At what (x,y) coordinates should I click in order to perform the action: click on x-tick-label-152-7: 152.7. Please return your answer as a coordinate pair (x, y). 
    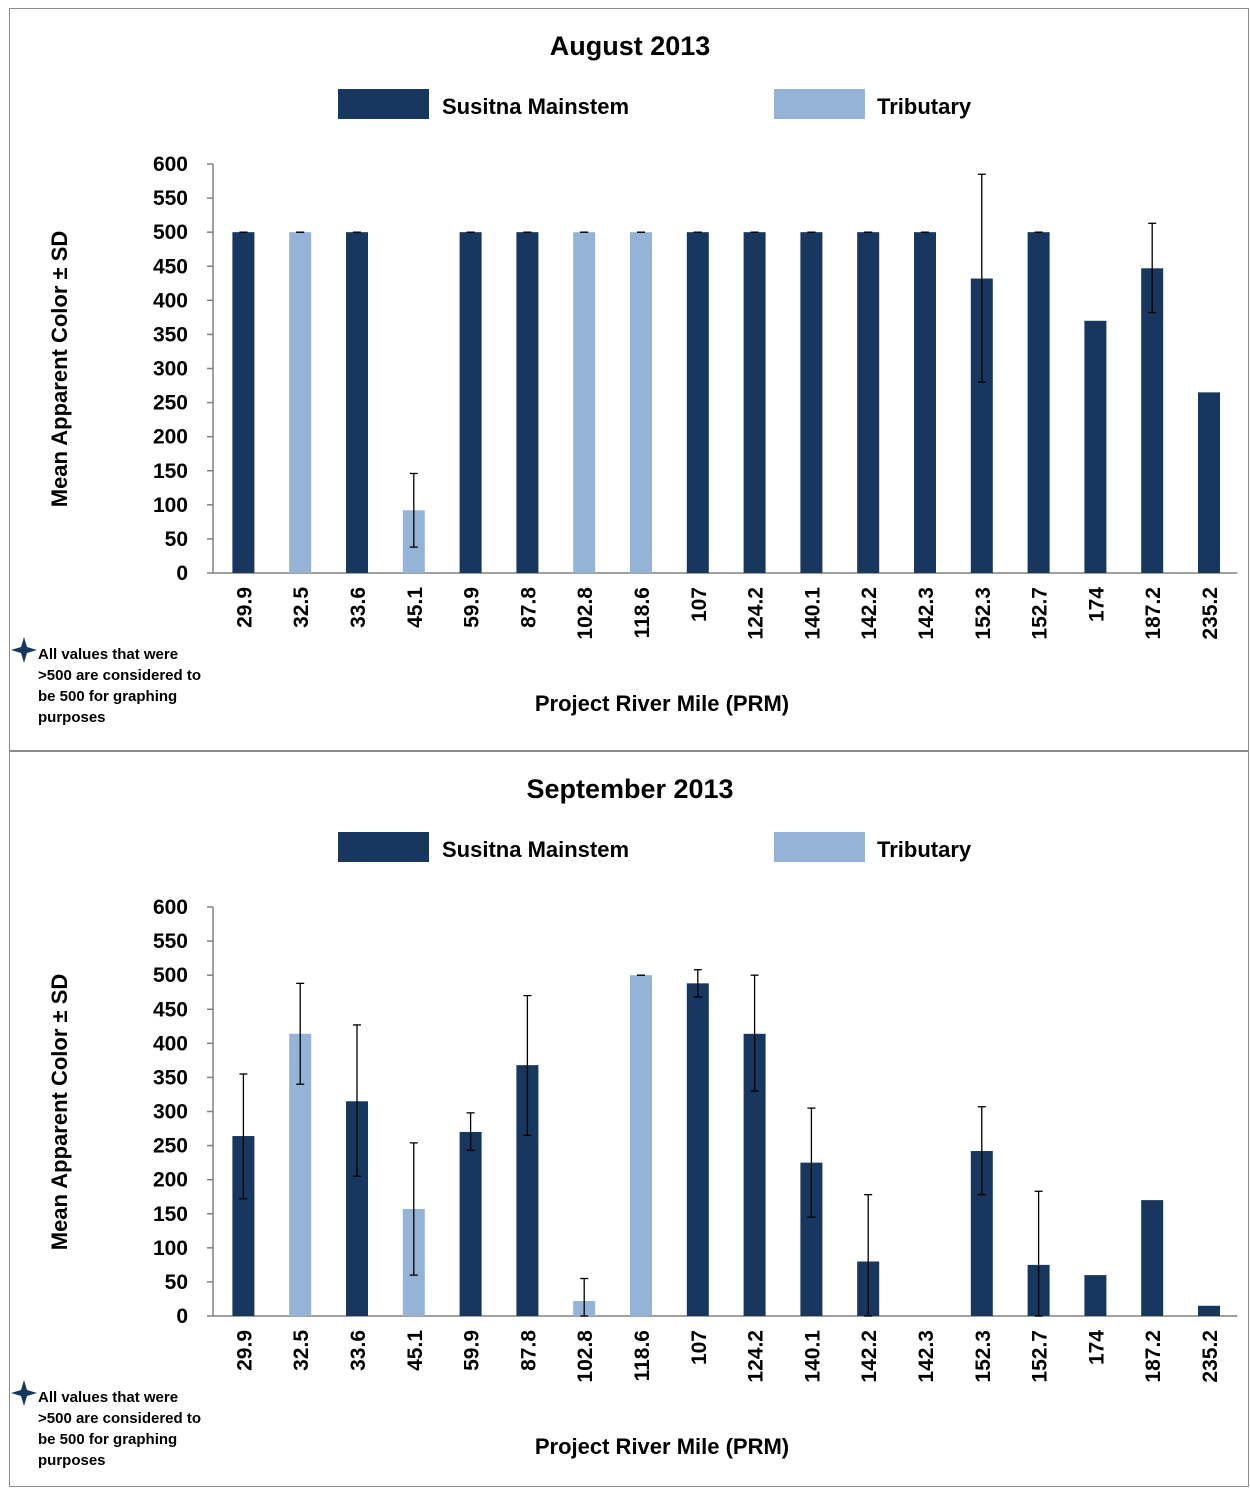
    Looking at the image, I should click on (1040, 613).